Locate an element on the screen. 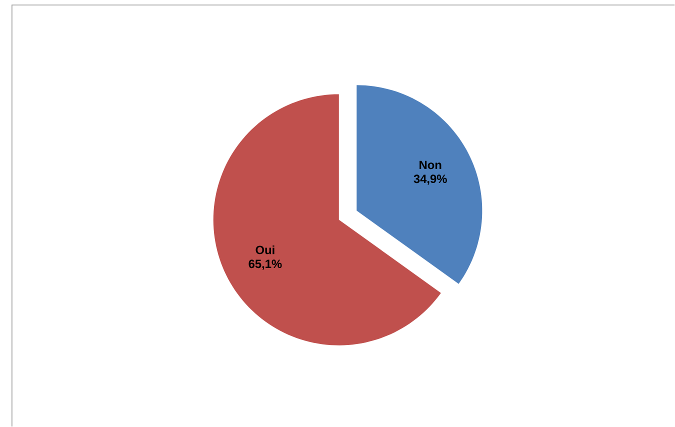 The width and height of the screenshot is (675, 427). slice-label: Non is located at coordinates (431, 165).